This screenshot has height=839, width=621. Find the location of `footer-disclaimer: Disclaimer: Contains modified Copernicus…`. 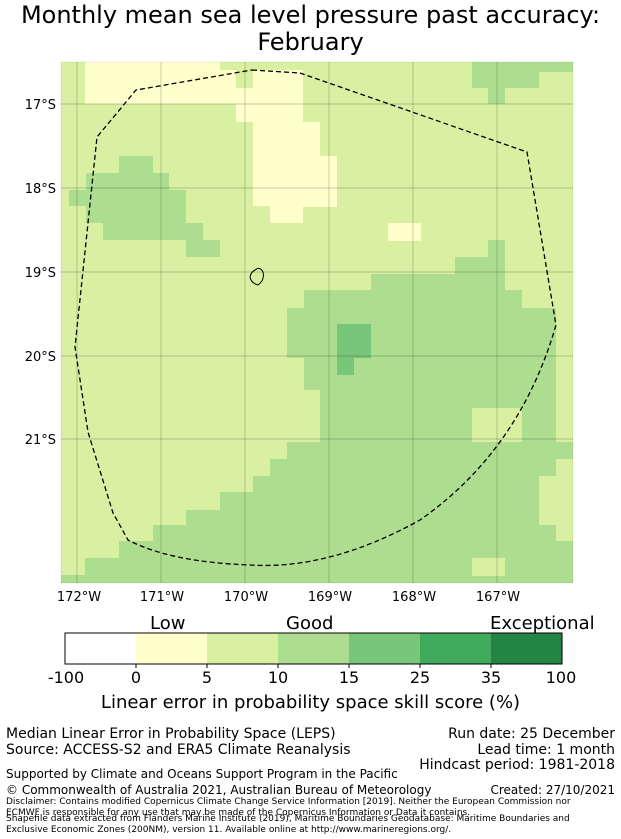

footer-disclaimer: Disclaimer: Contains modified Copernicus… is located at coordinates (288, 807).